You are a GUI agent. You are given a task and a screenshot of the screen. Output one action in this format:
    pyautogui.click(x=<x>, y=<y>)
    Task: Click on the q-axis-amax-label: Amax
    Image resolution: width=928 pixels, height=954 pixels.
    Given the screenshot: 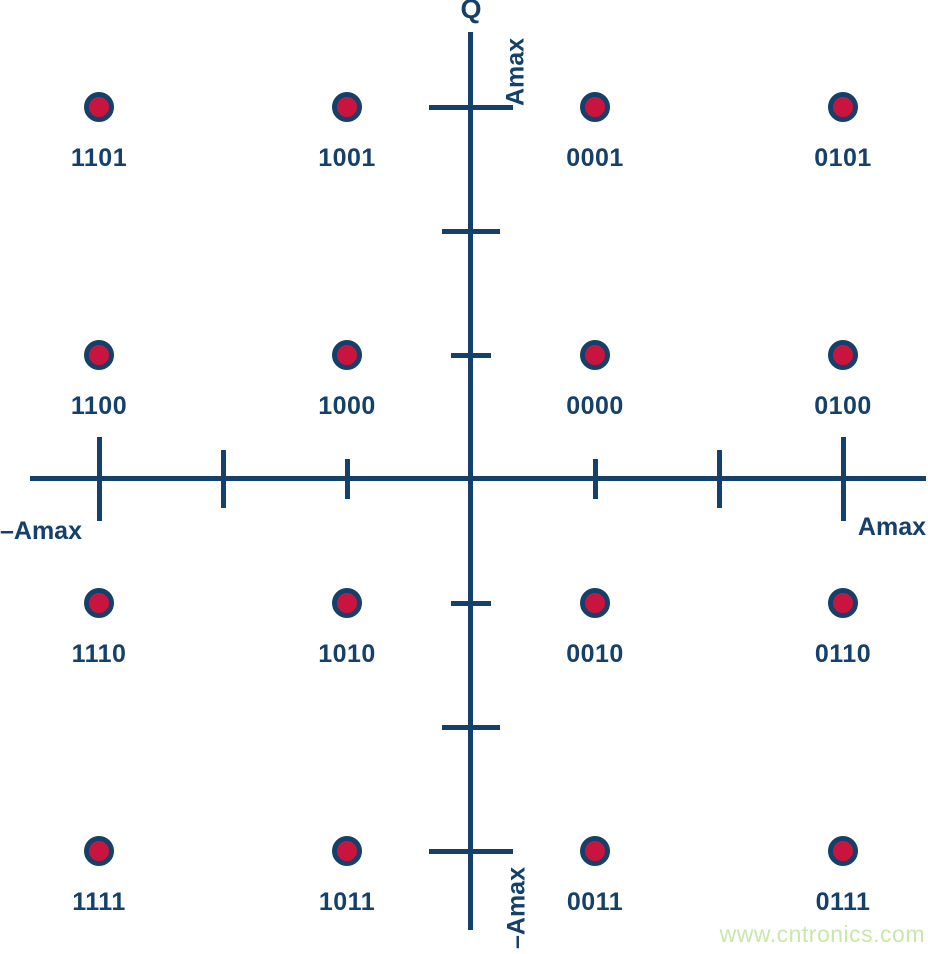 What is the action you would take?
    pyautogui.click(x=515, y=72)
    